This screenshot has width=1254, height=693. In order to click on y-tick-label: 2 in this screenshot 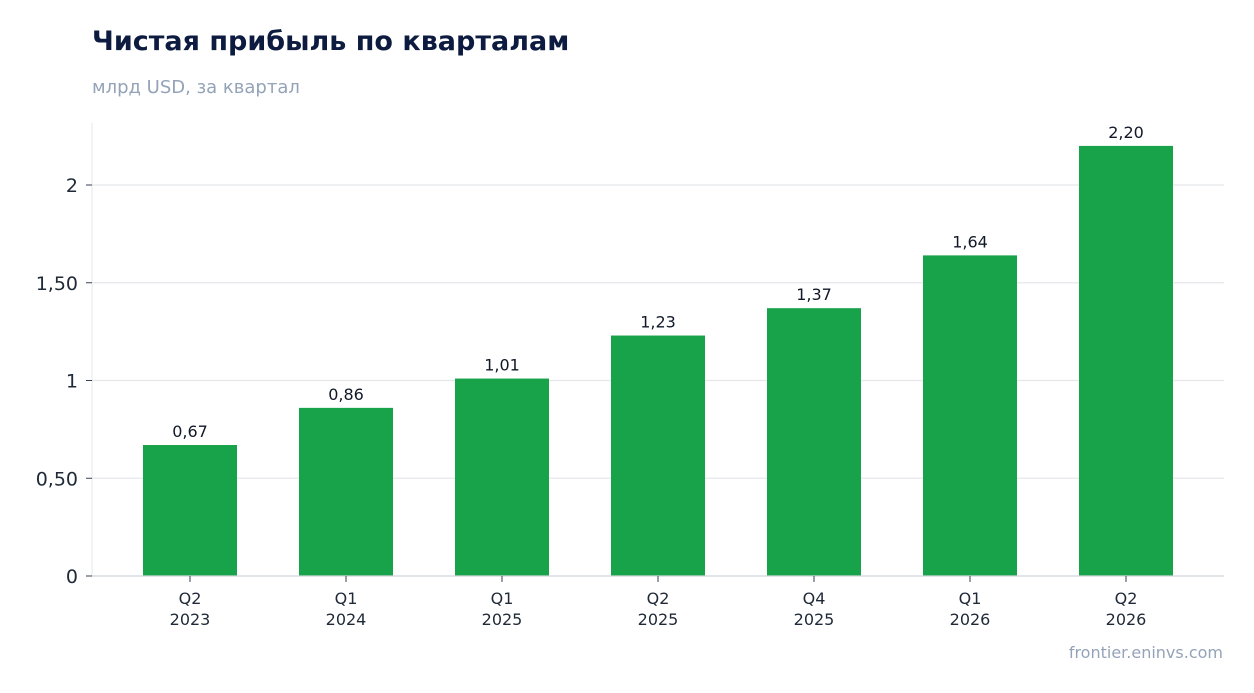, I will do `click(72, 186)`.